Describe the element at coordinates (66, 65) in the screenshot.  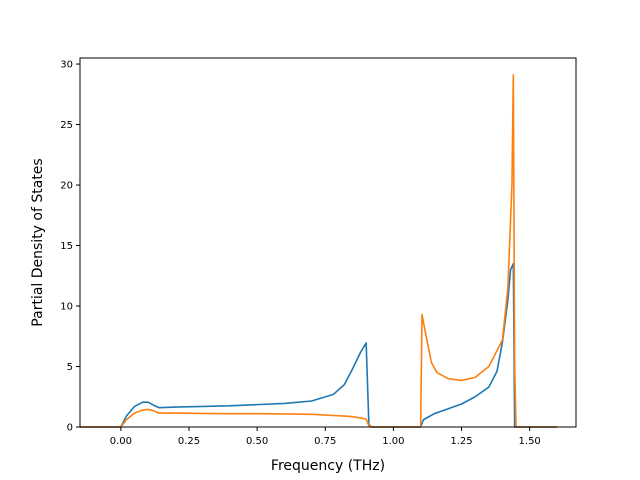
I see `y-tick-label: 30` at that location.